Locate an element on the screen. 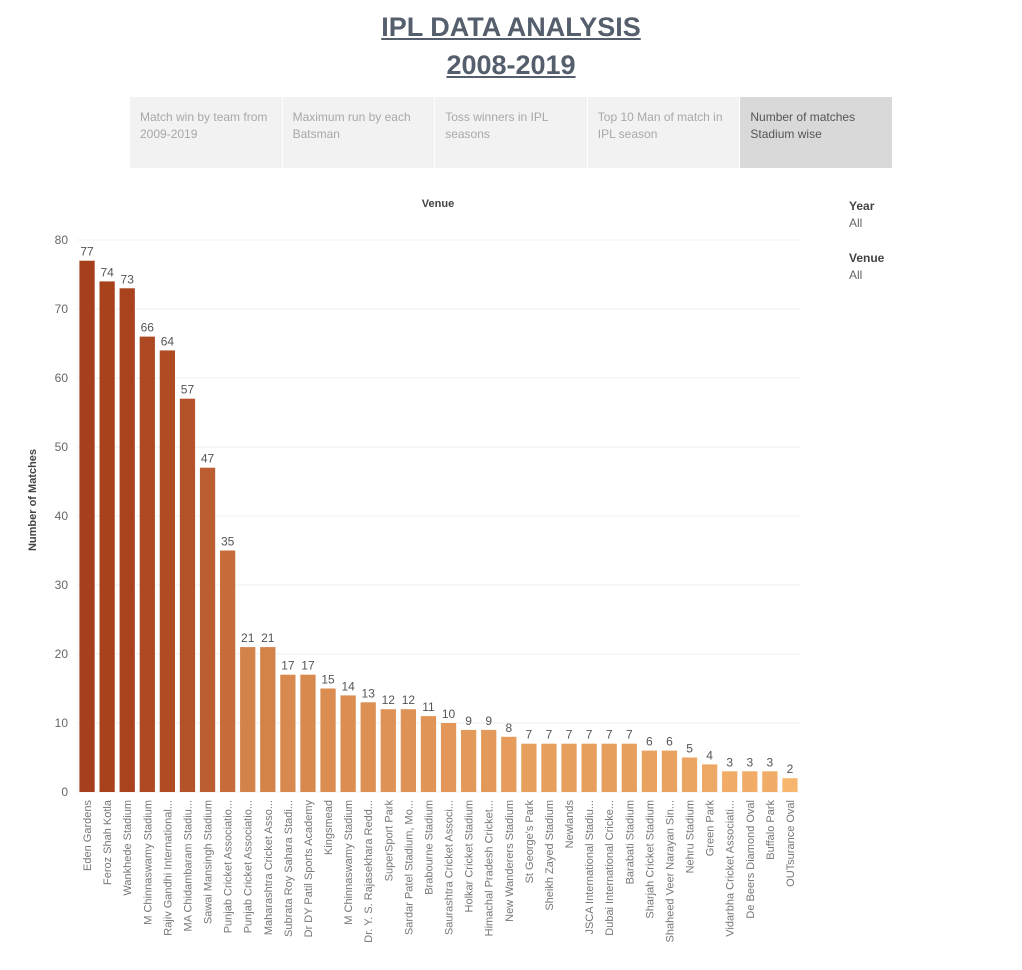 Image resolution: width=1022 pixels, height=970 pixels. filter-label: Year is located at coordinates (862, 206).